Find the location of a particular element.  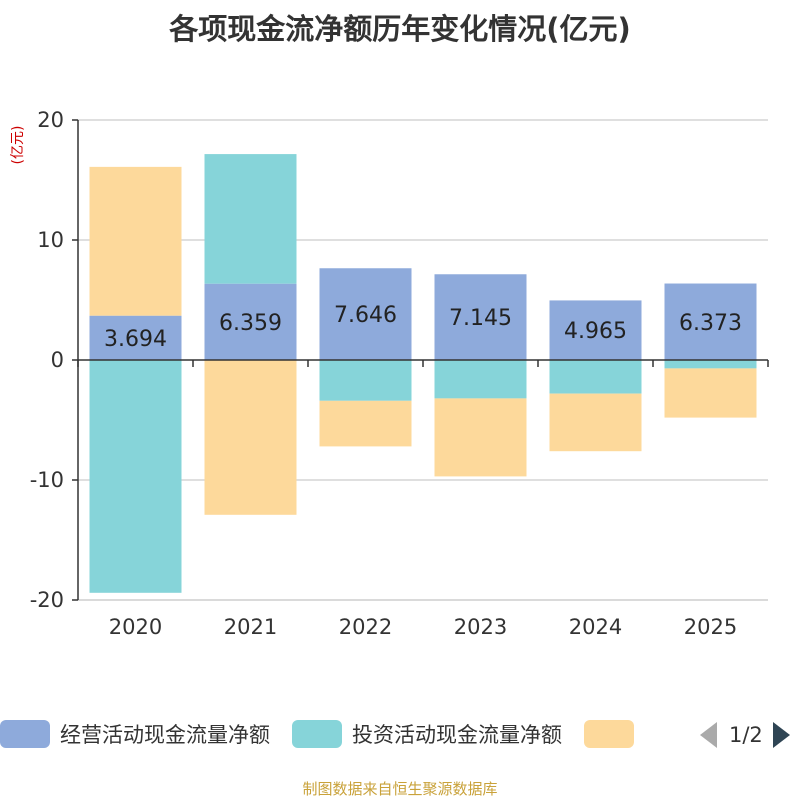

data-label-2024: 4.965 is located at coordinates (595, 331).